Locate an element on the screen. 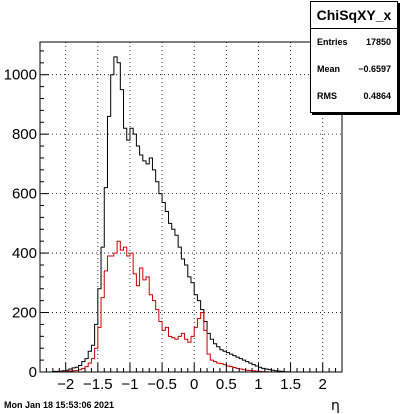 The image size is (400, 414). x-tick-label: 1 is located at coordinates (258, 384).